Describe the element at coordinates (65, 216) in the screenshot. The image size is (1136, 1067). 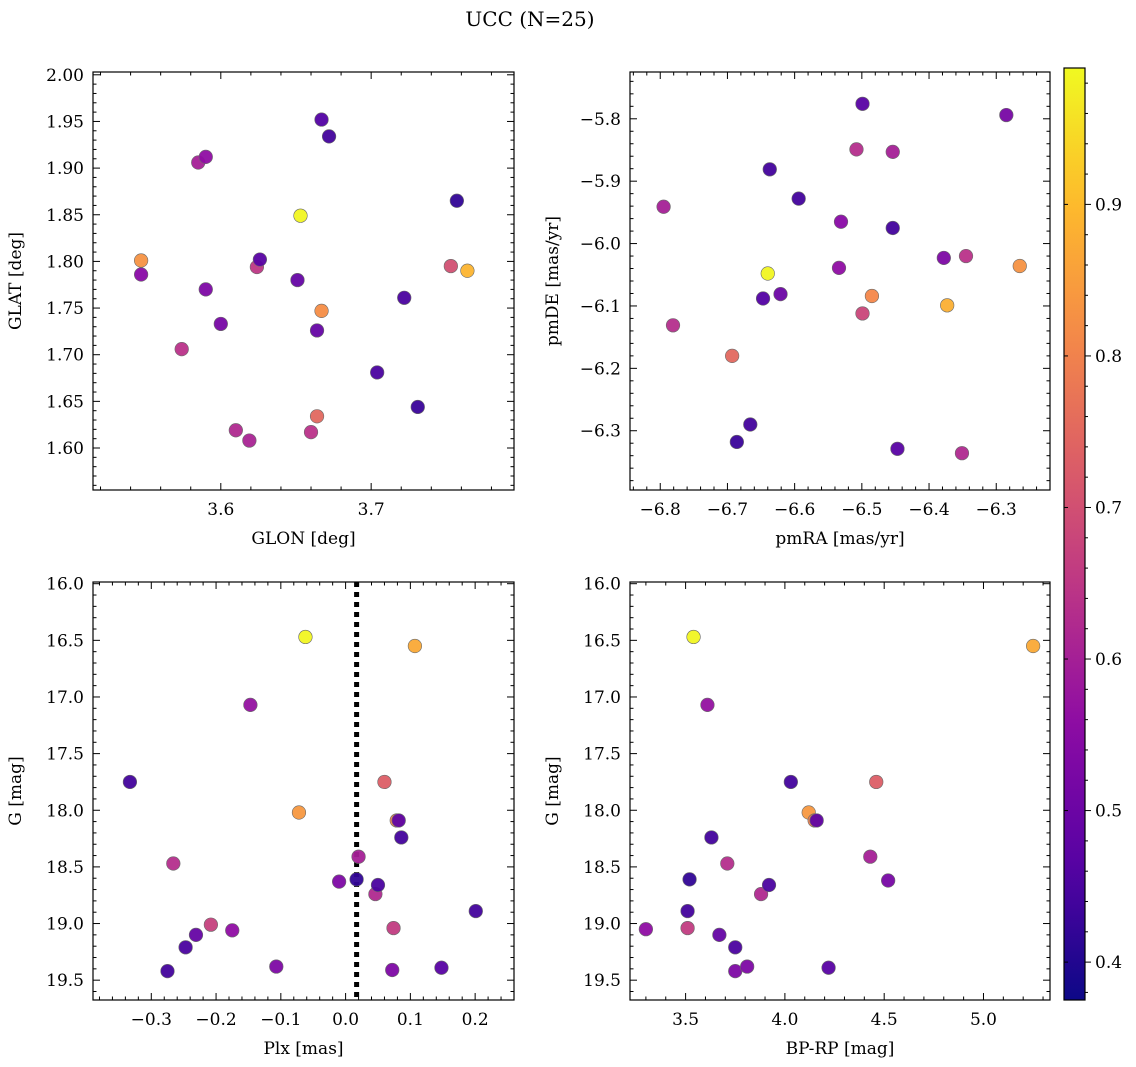
I see `y-tick-label: 1.85` at that location.